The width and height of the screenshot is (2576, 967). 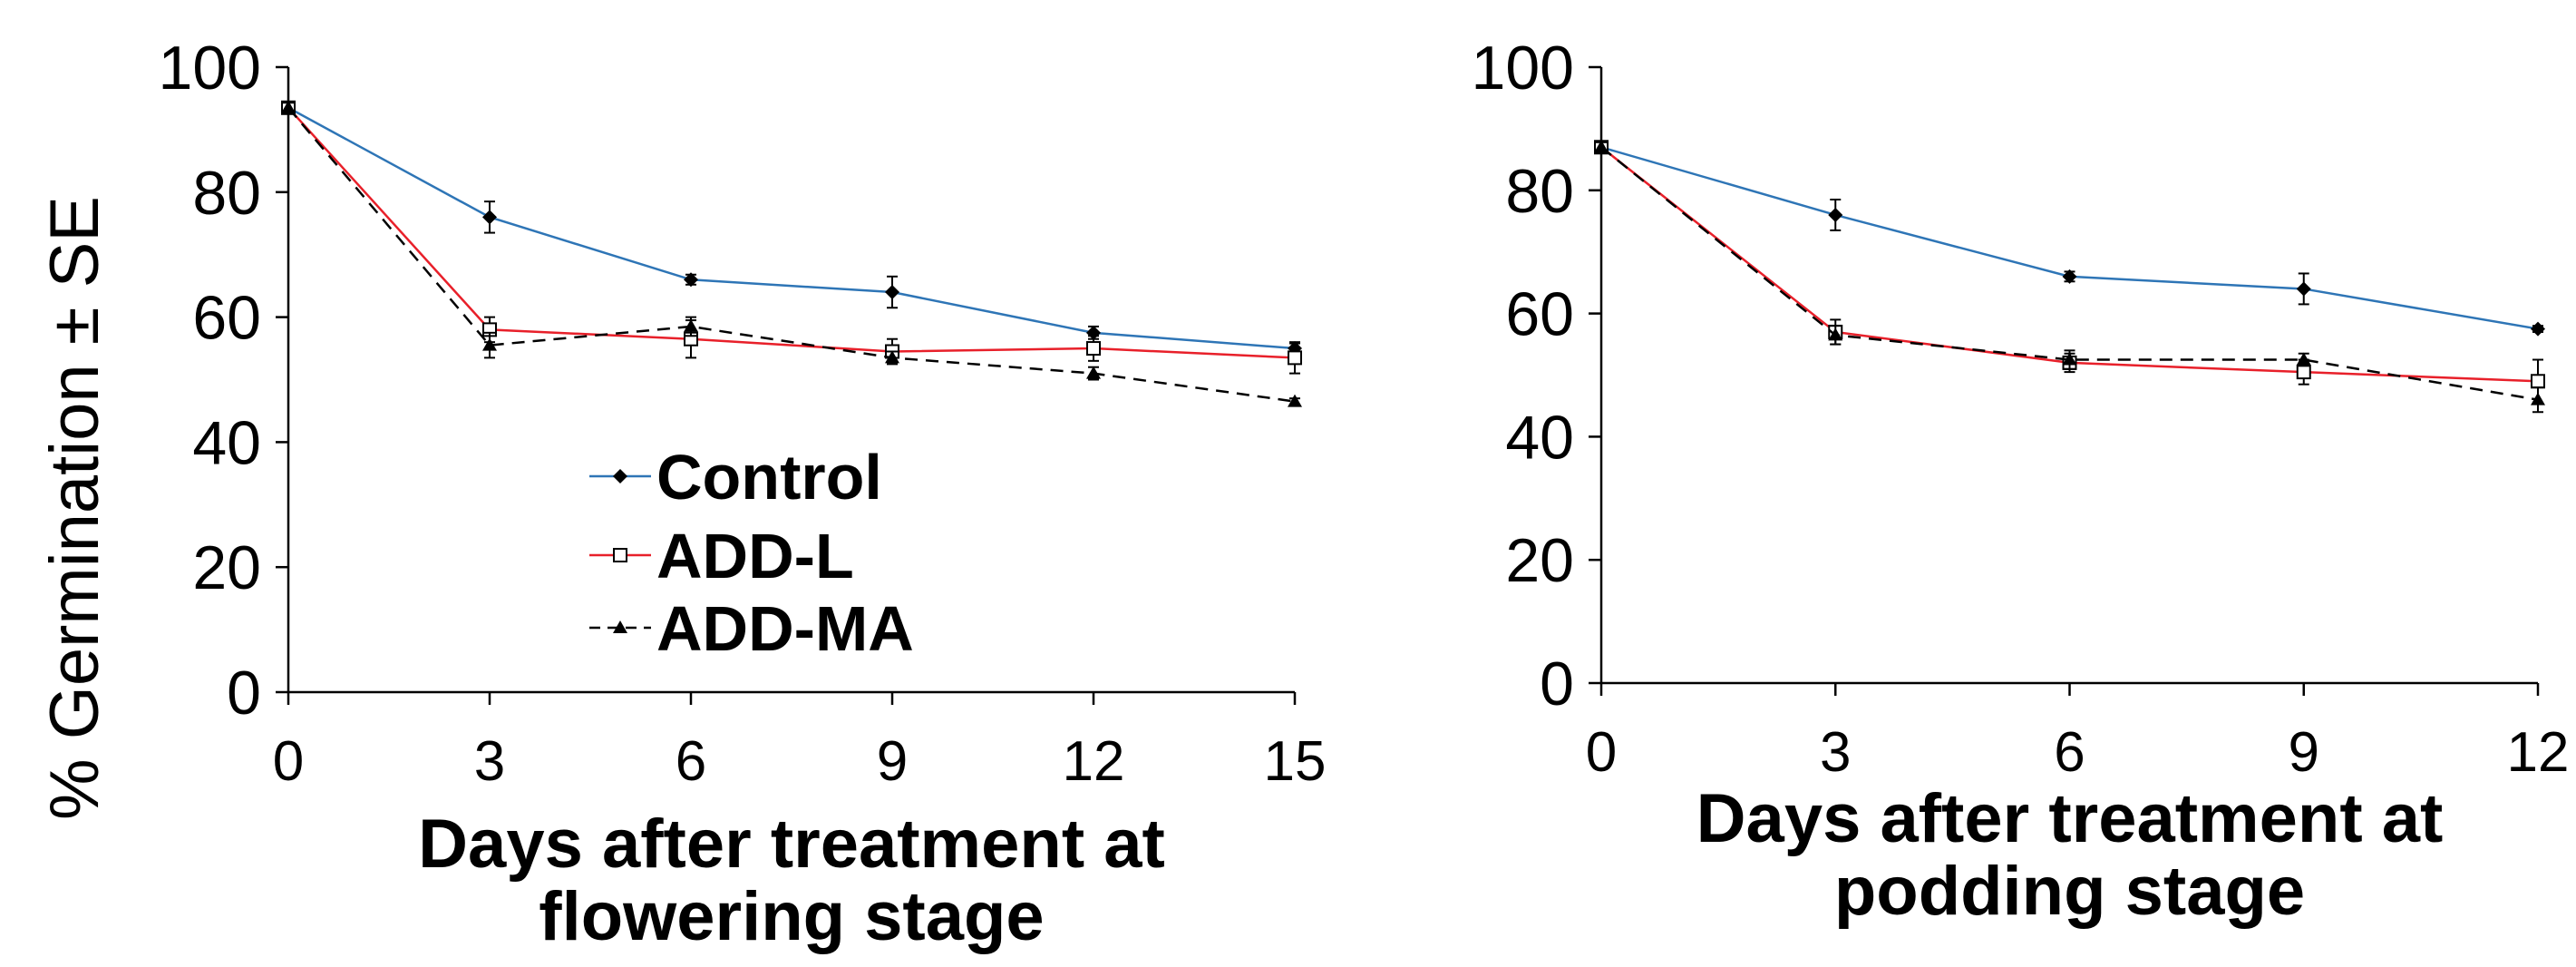 I want to click on panel-2-x-tick-label: 6, so click(x=2069, y=752).